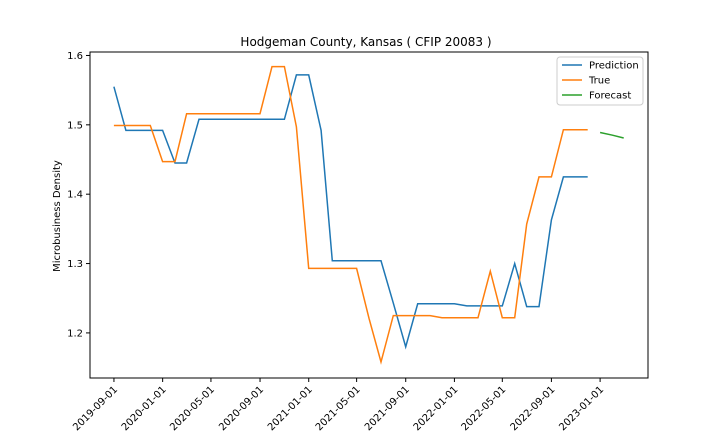 The height and width of the screenshot is (432, 720). Describe the element at coordinates (614, 66) in the screenshot. I see `legend-label-prediction: Prediction` at that location.